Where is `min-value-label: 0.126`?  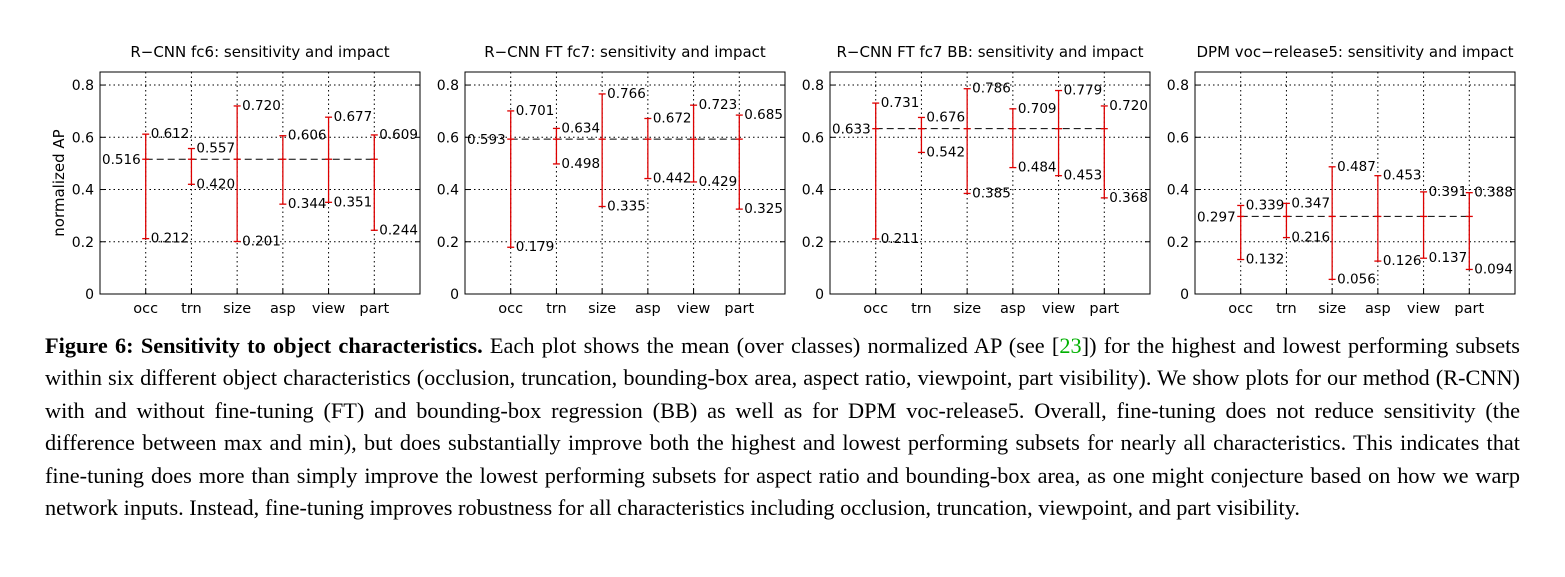 min-value-label: 0.126 is located at coordinates (1402, 261).